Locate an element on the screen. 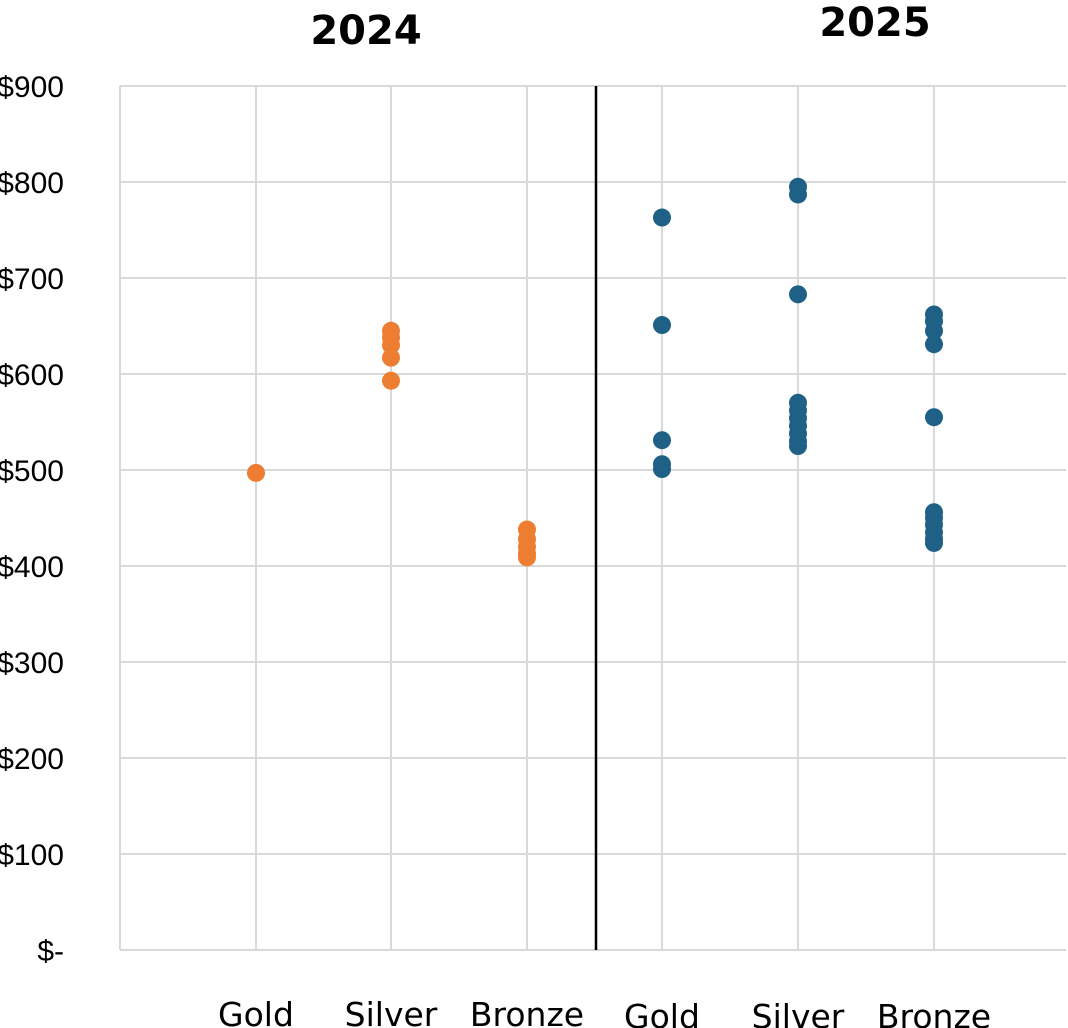 The height and width of the screenshot is (1028, 1068). y-tick-label: $800 is located at coordinates (32, 183).